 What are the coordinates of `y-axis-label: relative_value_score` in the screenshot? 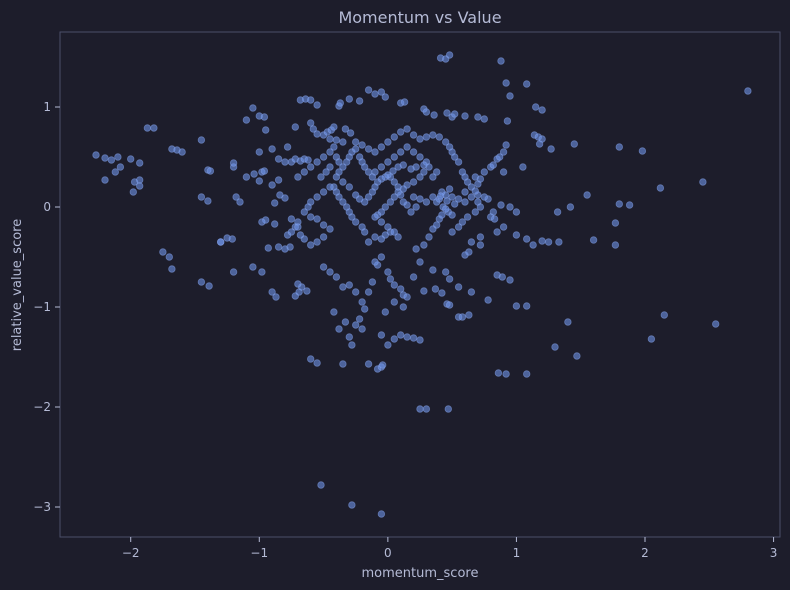 It's located at (17, 285).